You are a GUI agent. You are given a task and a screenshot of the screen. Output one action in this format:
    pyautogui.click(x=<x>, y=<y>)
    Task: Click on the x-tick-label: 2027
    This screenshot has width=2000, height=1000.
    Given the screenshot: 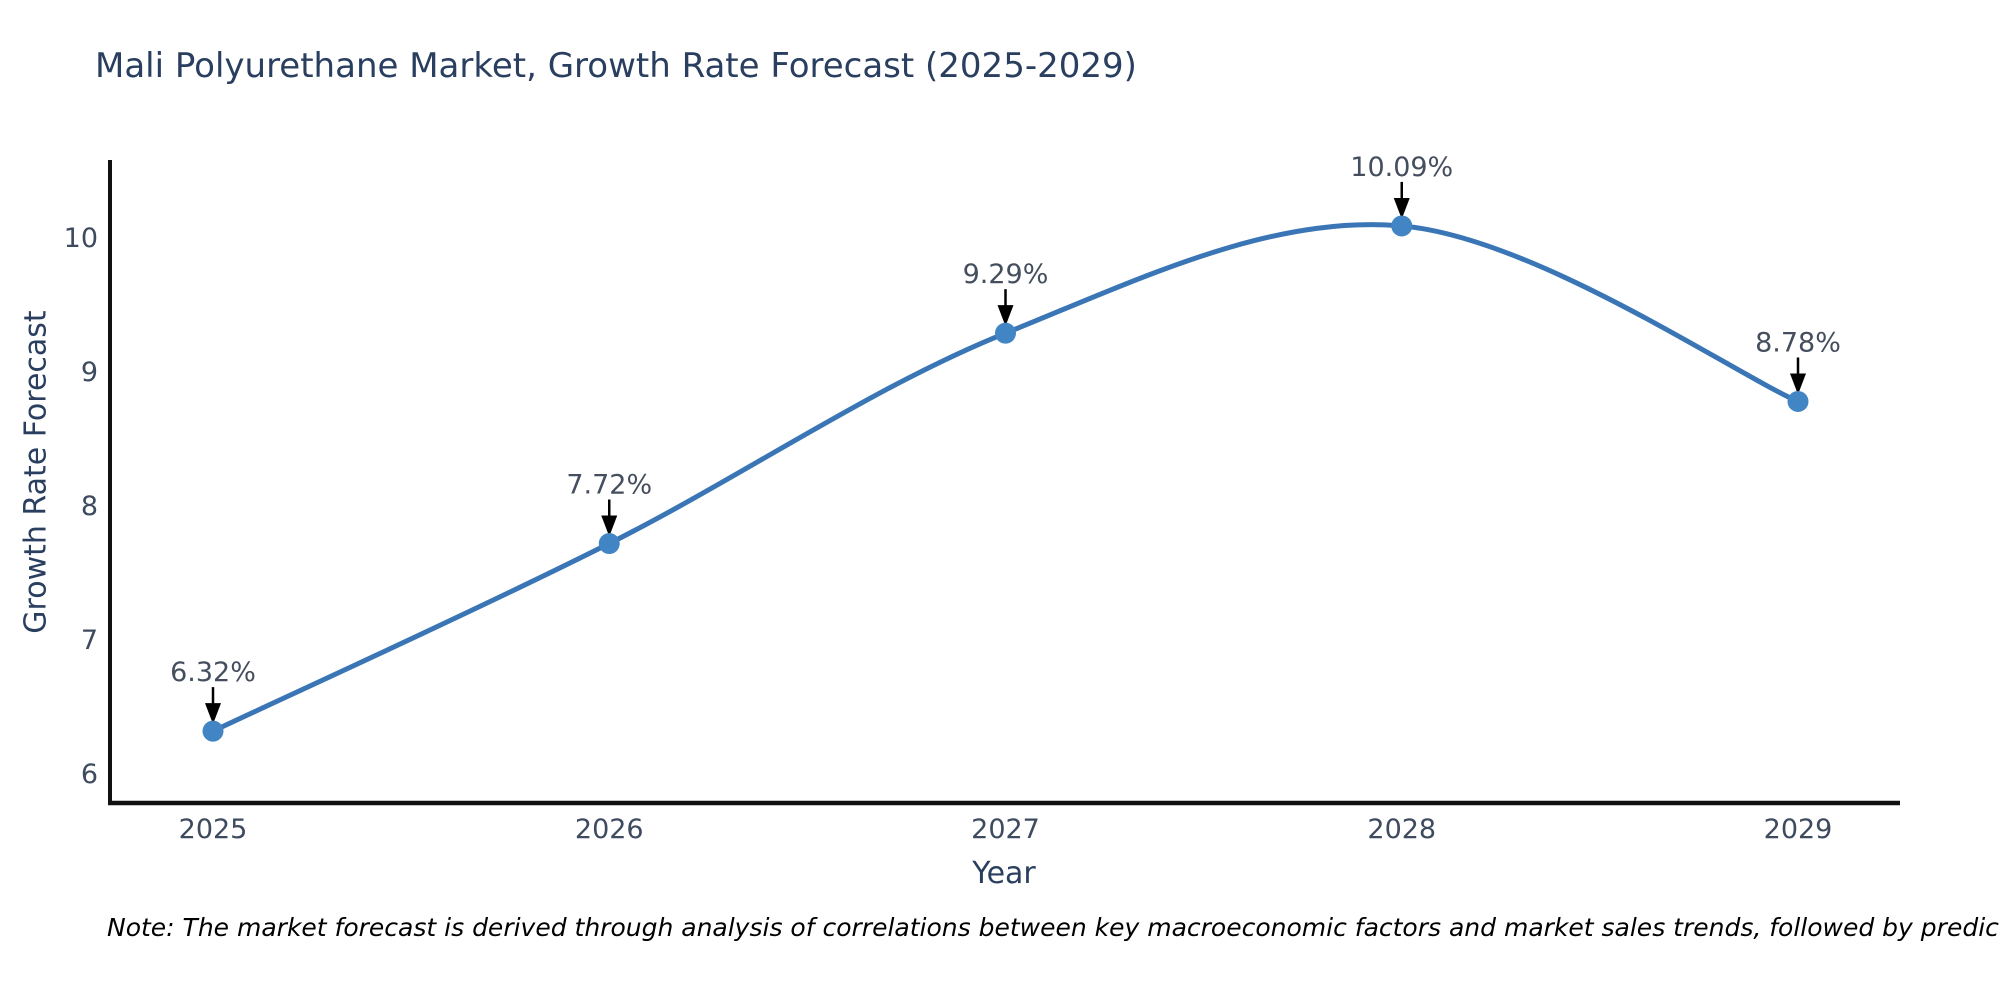 What is the action you would take?
    pyautogui.click(x=1005, y=829)
    